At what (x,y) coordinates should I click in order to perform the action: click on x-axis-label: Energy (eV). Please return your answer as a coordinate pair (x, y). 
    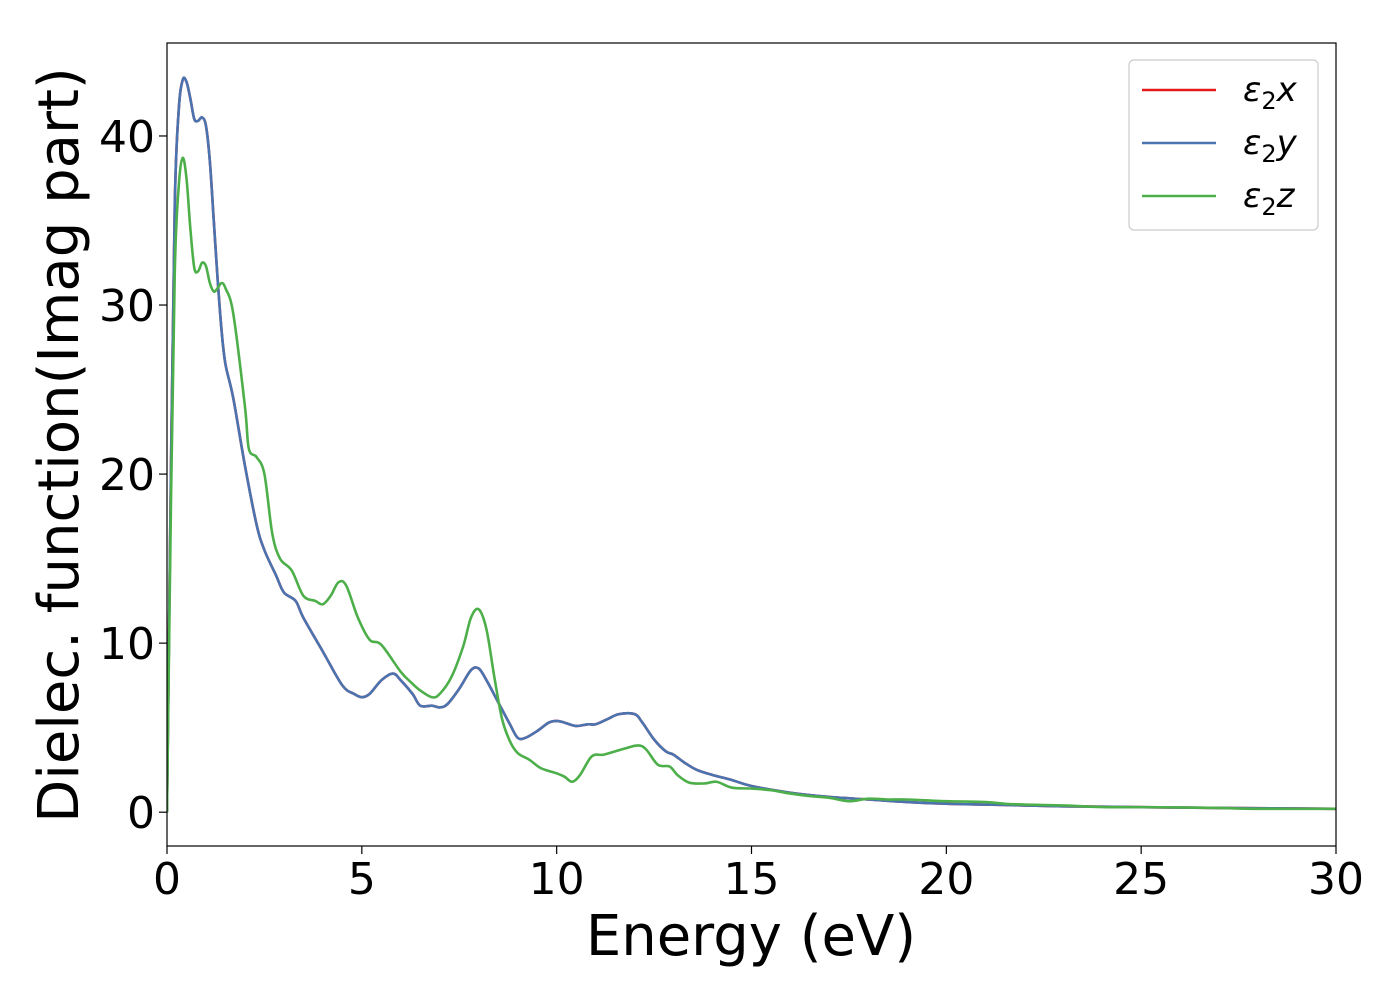
    Looking at the image, I should click on (751, 936).